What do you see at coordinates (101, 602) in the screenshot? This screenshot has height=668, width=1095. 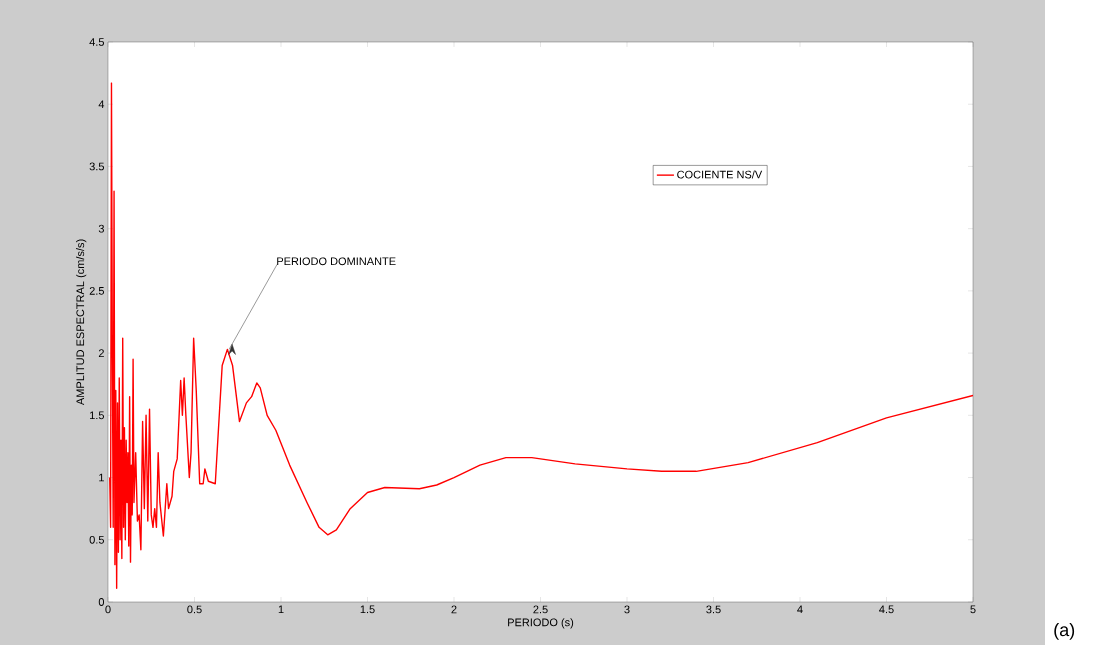 I see `y-tick-label: 0` at bounding box center [101, 602].